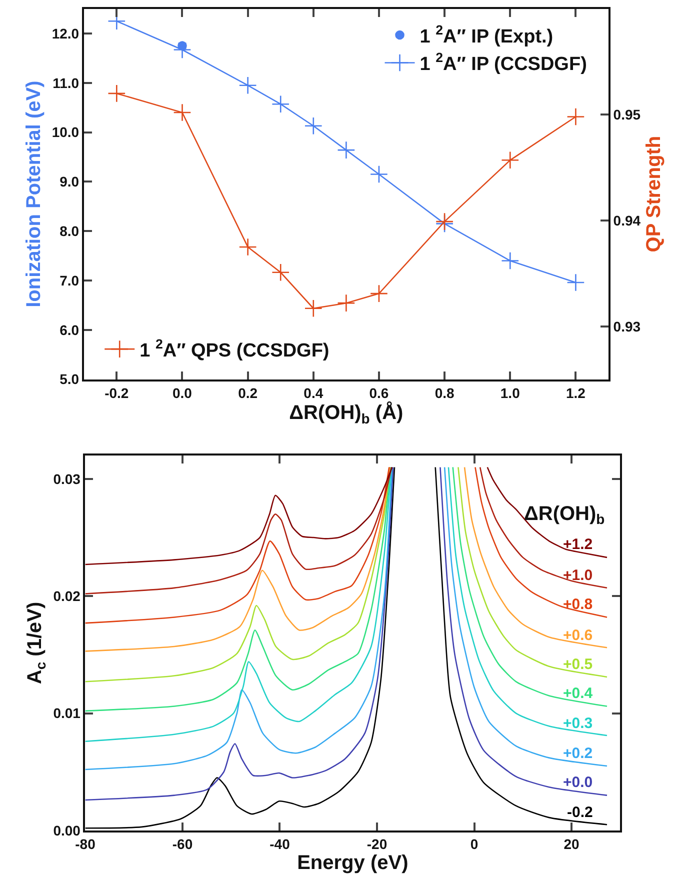 The width and height of the screenshot is (694, 884). Describe the element at coordinates (280, 844) in the screenshot. I see `x-tick-label: -40` at that location.